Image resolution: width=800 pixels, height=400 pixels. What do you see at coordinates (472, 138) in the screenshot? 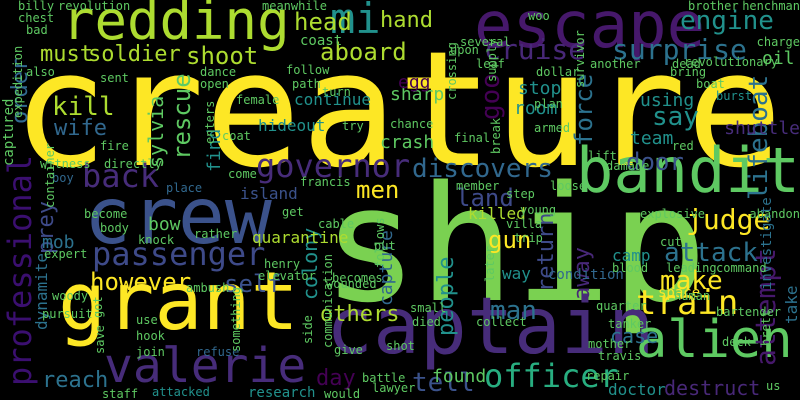
I see `word-final: final` at bounding box center [472, 138].